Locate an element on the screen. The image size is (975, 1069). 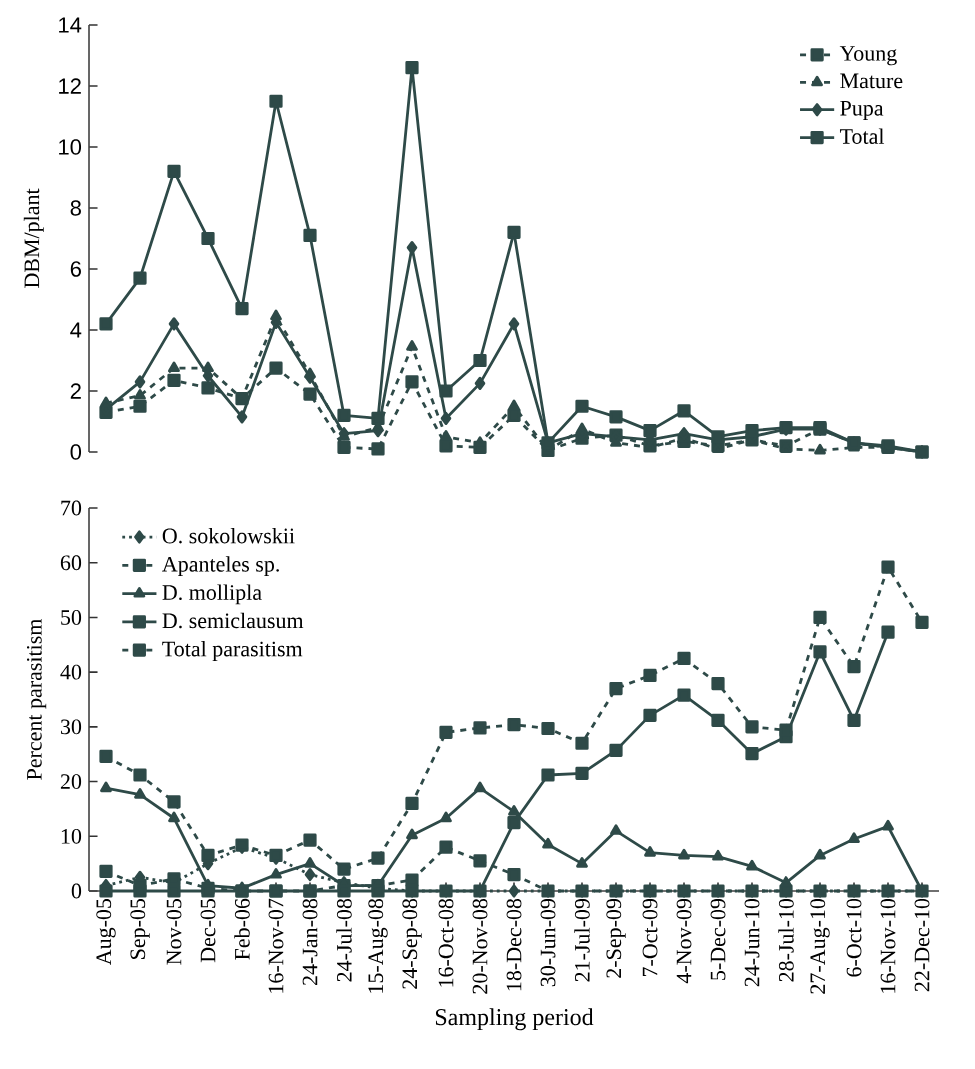
x-tick-label: 24-Jul-08 is located at coordinates (344, 940).